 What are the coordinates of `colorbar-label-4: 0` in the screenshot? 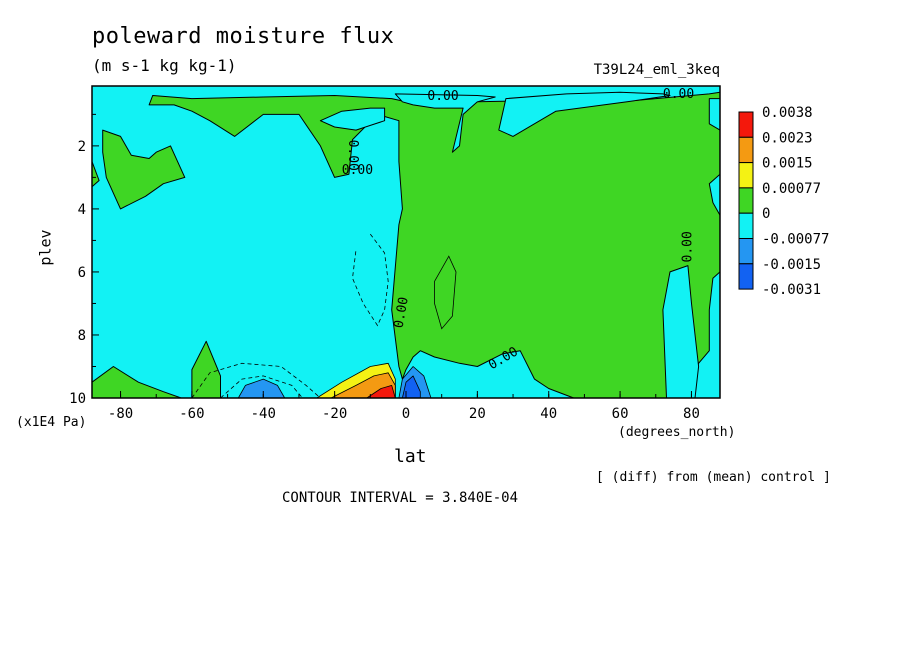 It's located at (766, 214).